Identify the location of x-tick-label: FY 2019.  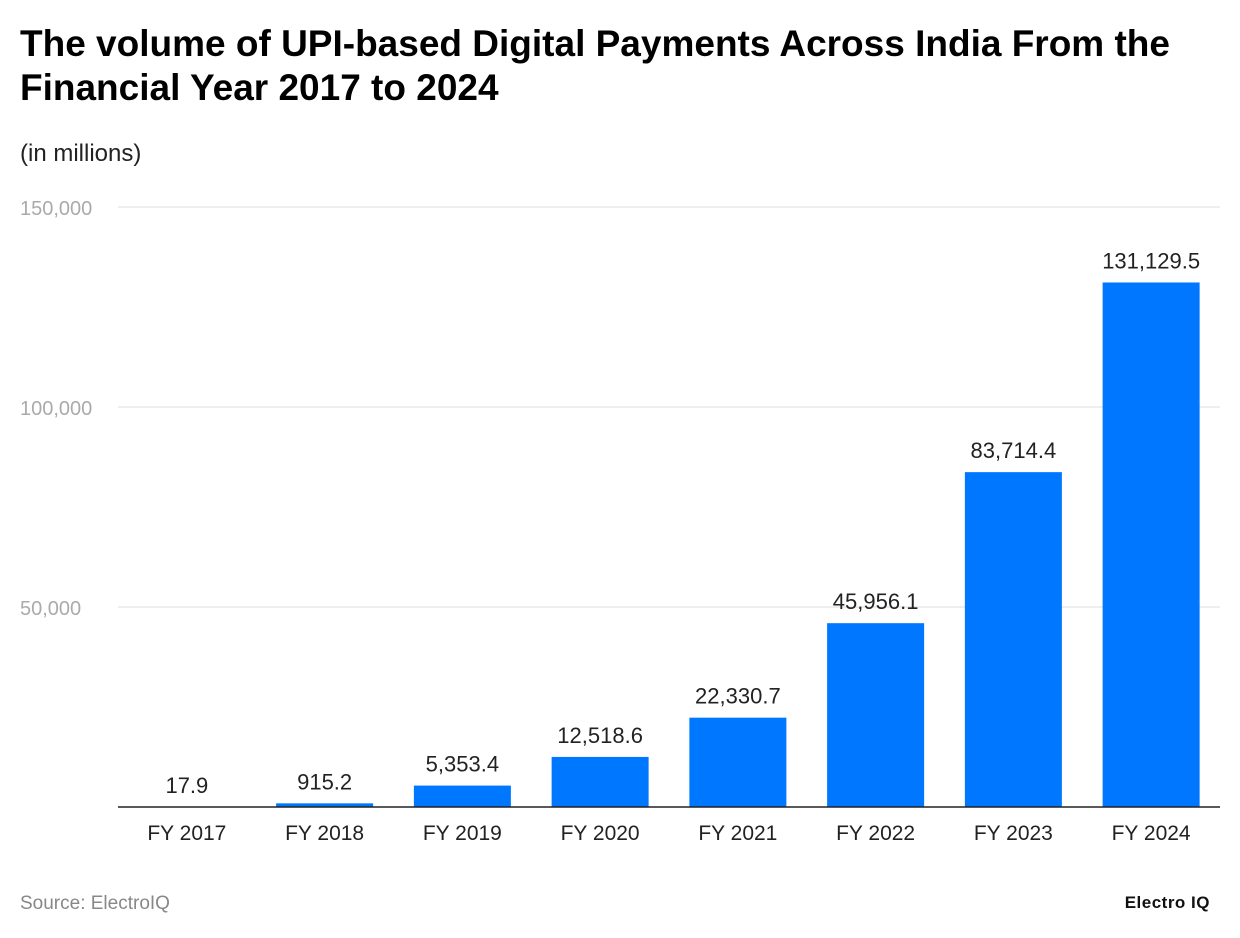
(462, 833).